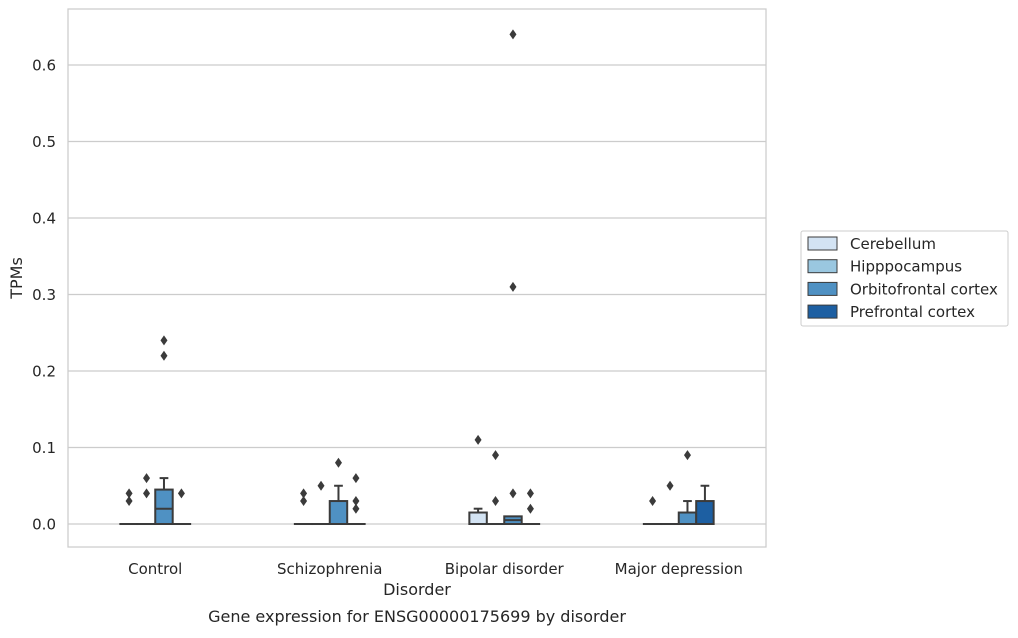  What do you see at coordinates (679, 569) in the screenshot?
I see `x-tick-label: Major depression` at bounding box center [679, 569].